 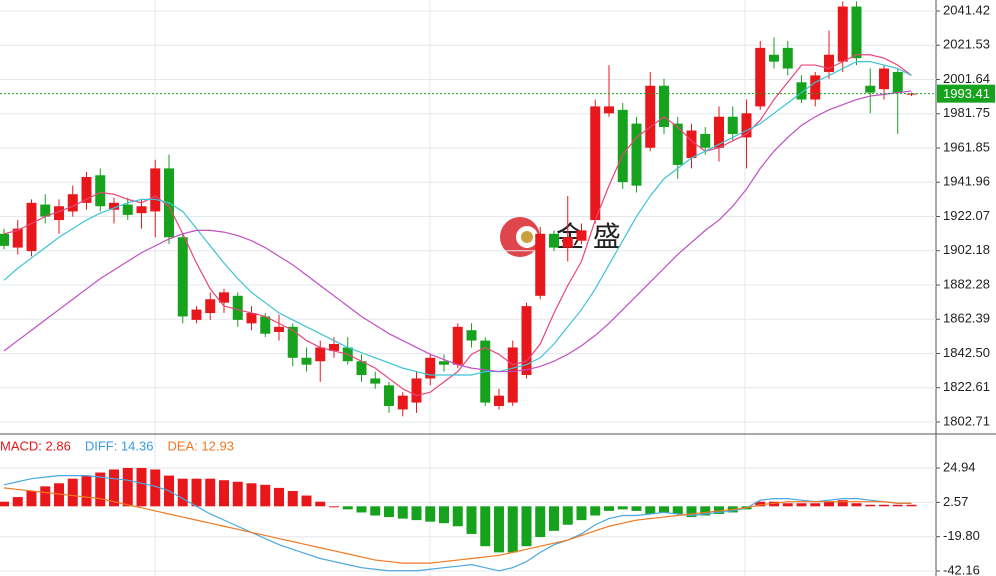 What do you see at coordinates (966, 283) in the screenshot?
I see `y-tick-label: 1882.28` at bounding box center [966, 283].